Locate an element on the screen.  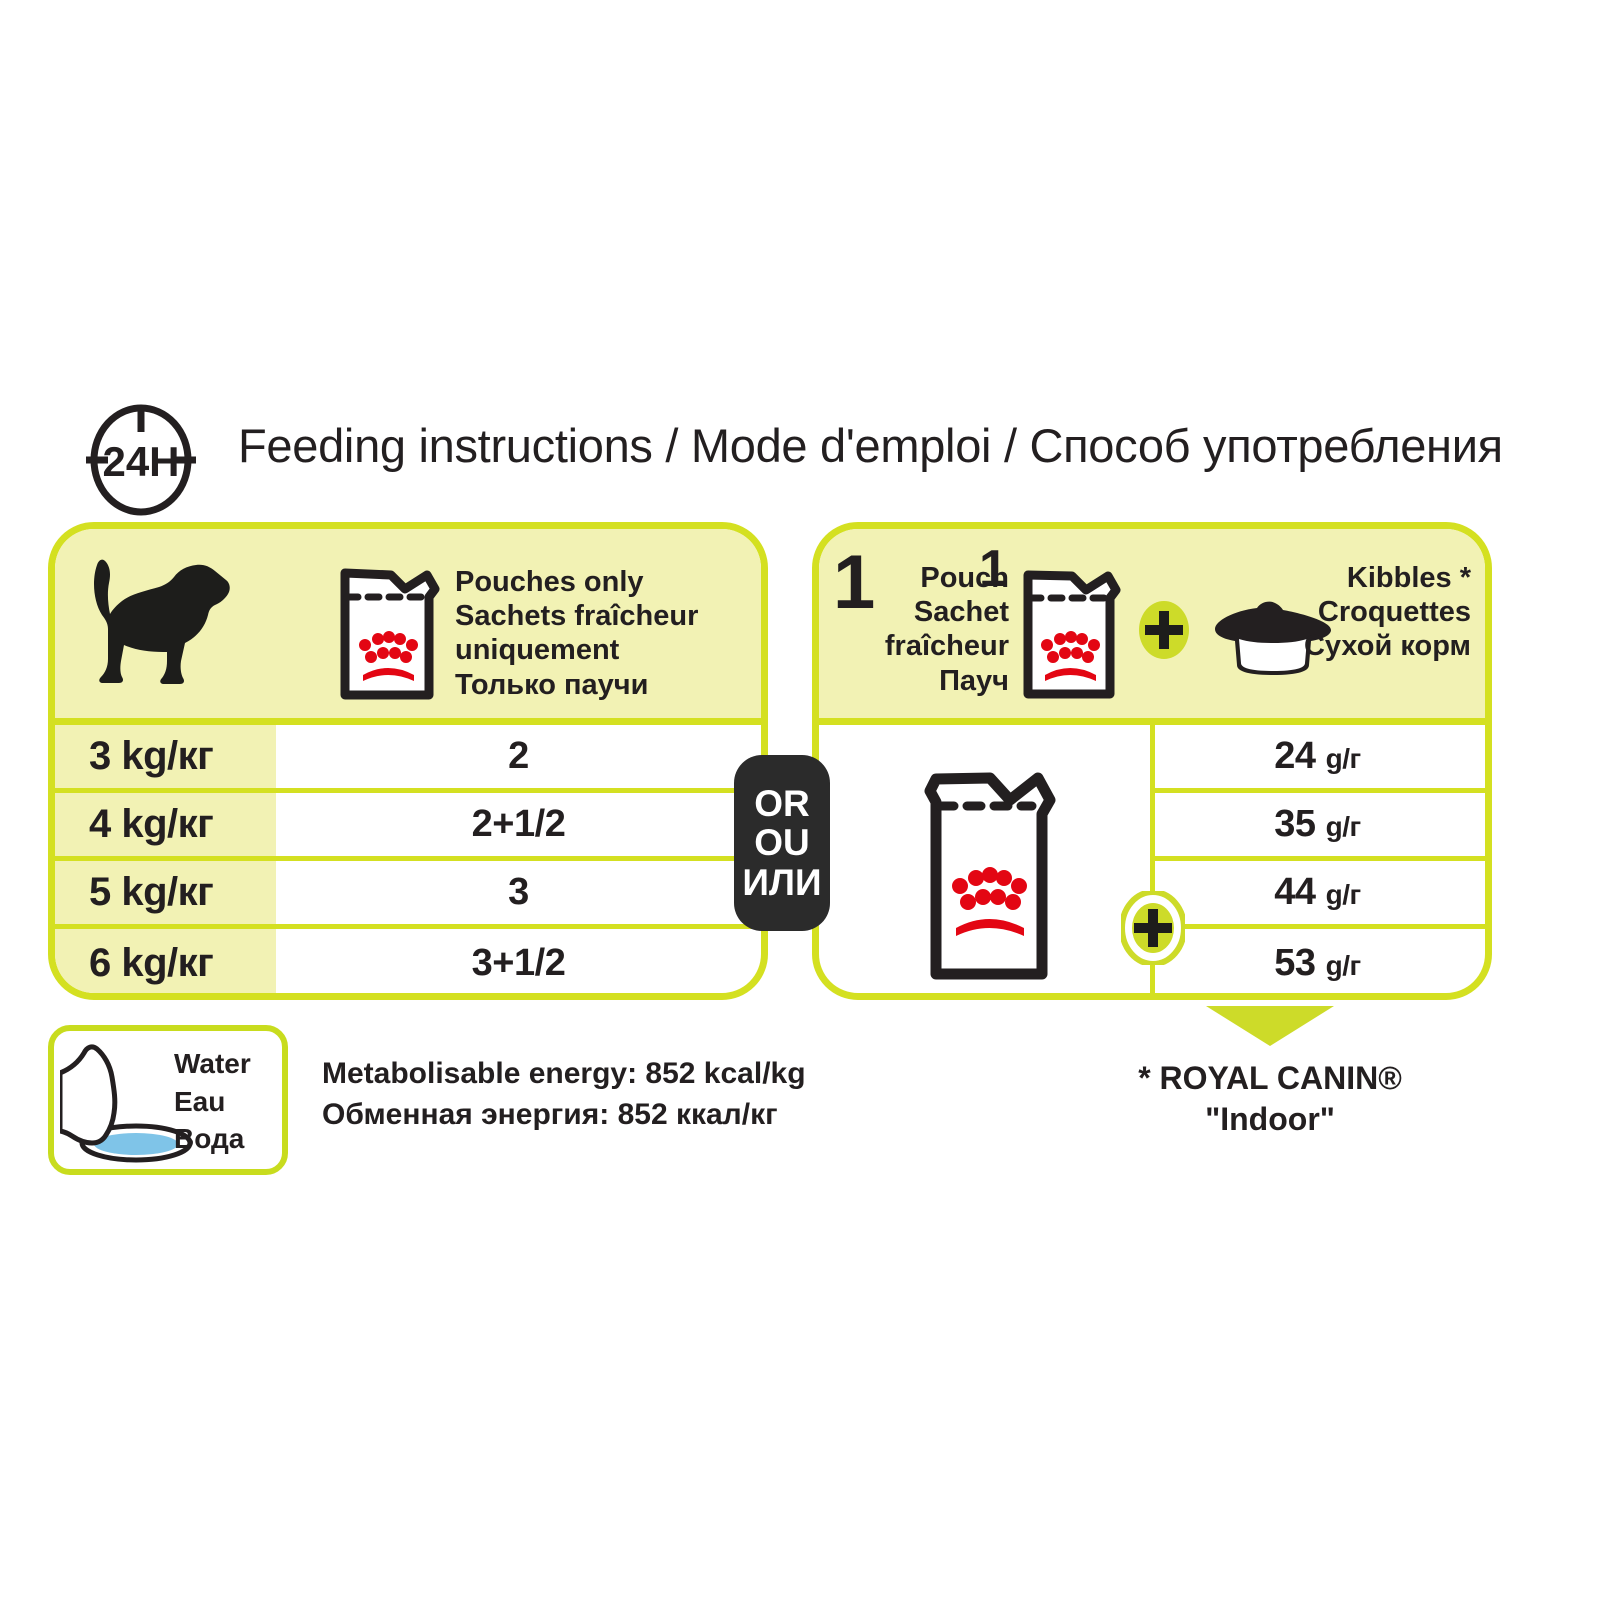
right-panel-header: 1 Pouch Sachet fraîcheur Пауч is located at coordinates (1152, 627).